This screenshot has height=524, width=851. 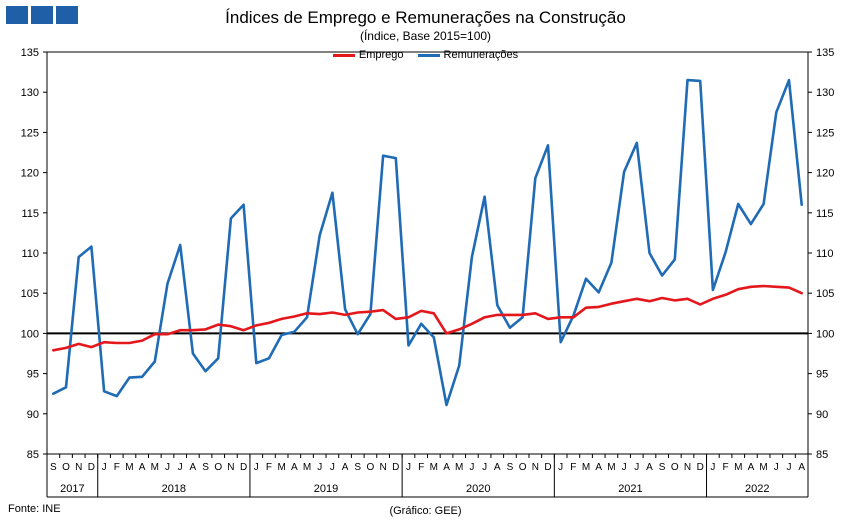 I want to click on y-tick-label-left: 135, so click(x=30, y=53).